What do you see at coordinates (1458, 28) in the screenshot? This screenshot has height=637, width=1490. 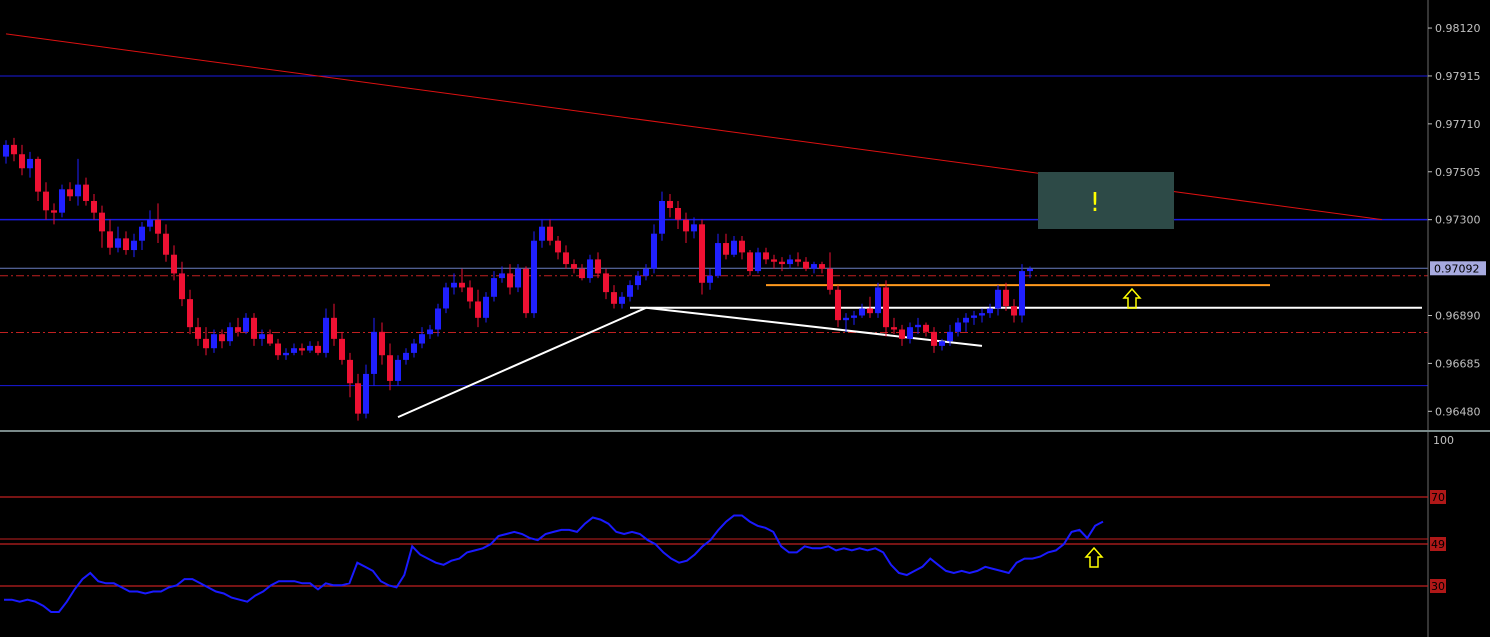 I see `price-tick-label: 0.98120` at bounding box center [1458, 28].